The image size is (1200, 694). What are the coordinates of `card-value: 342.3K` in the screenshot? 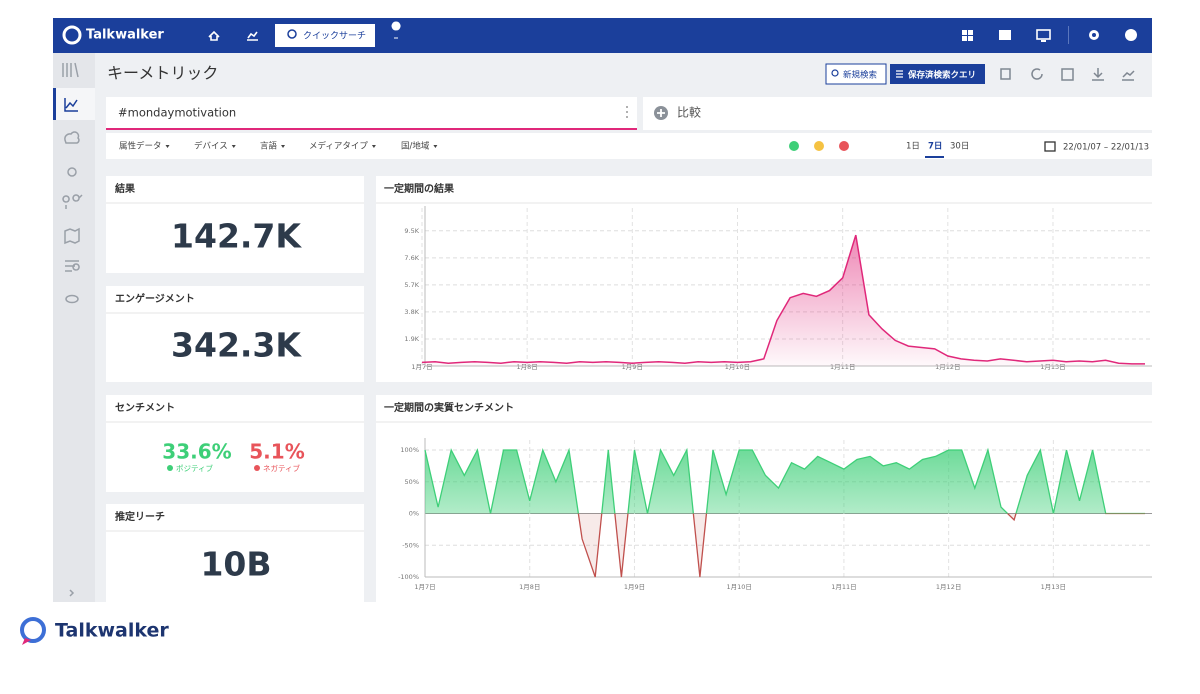 It's located at (236, 345).